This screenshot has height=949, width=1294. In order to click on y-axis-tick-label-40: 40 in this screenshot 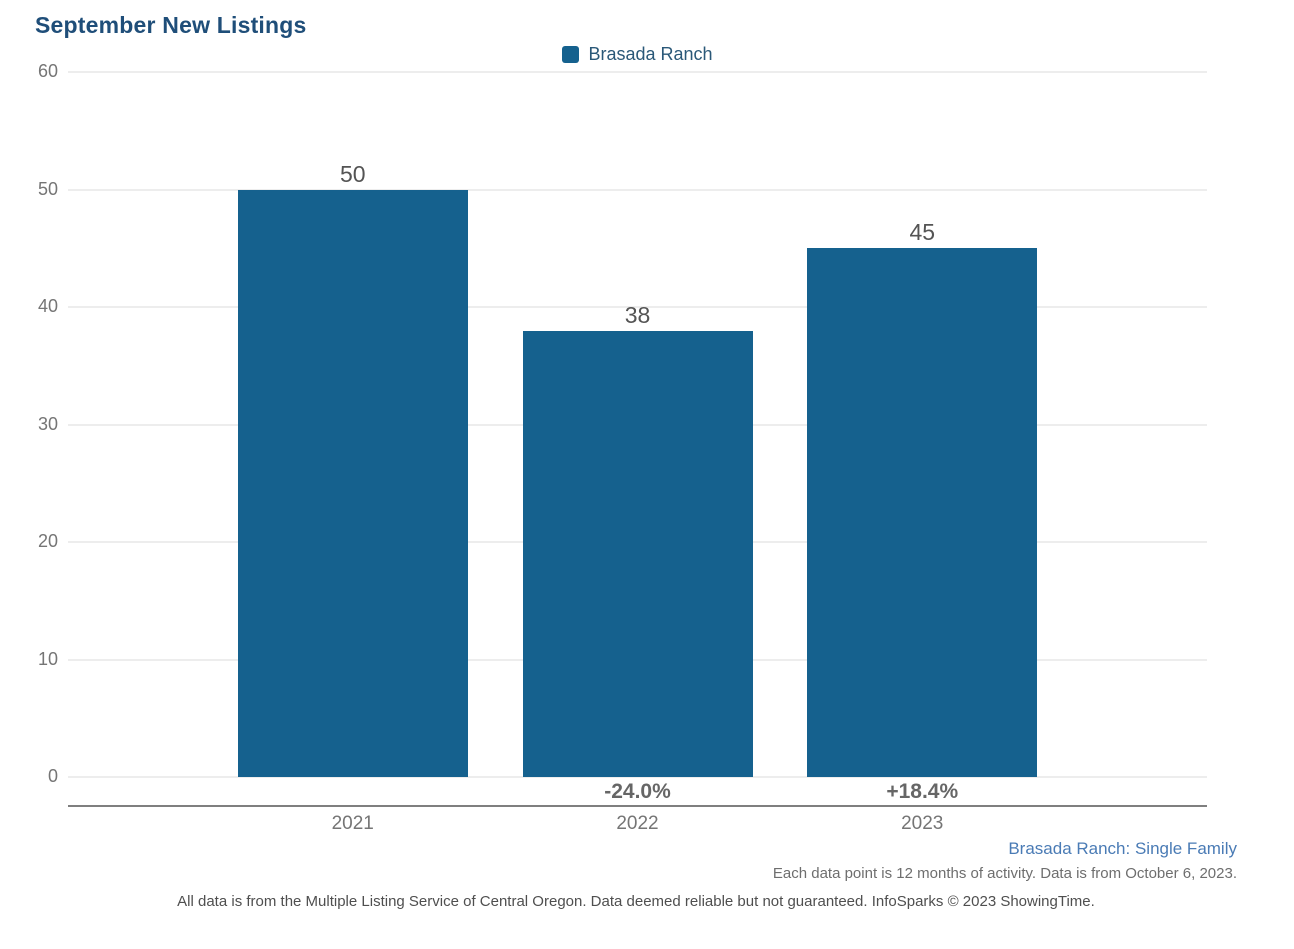, I will do `click(47, 306)`.